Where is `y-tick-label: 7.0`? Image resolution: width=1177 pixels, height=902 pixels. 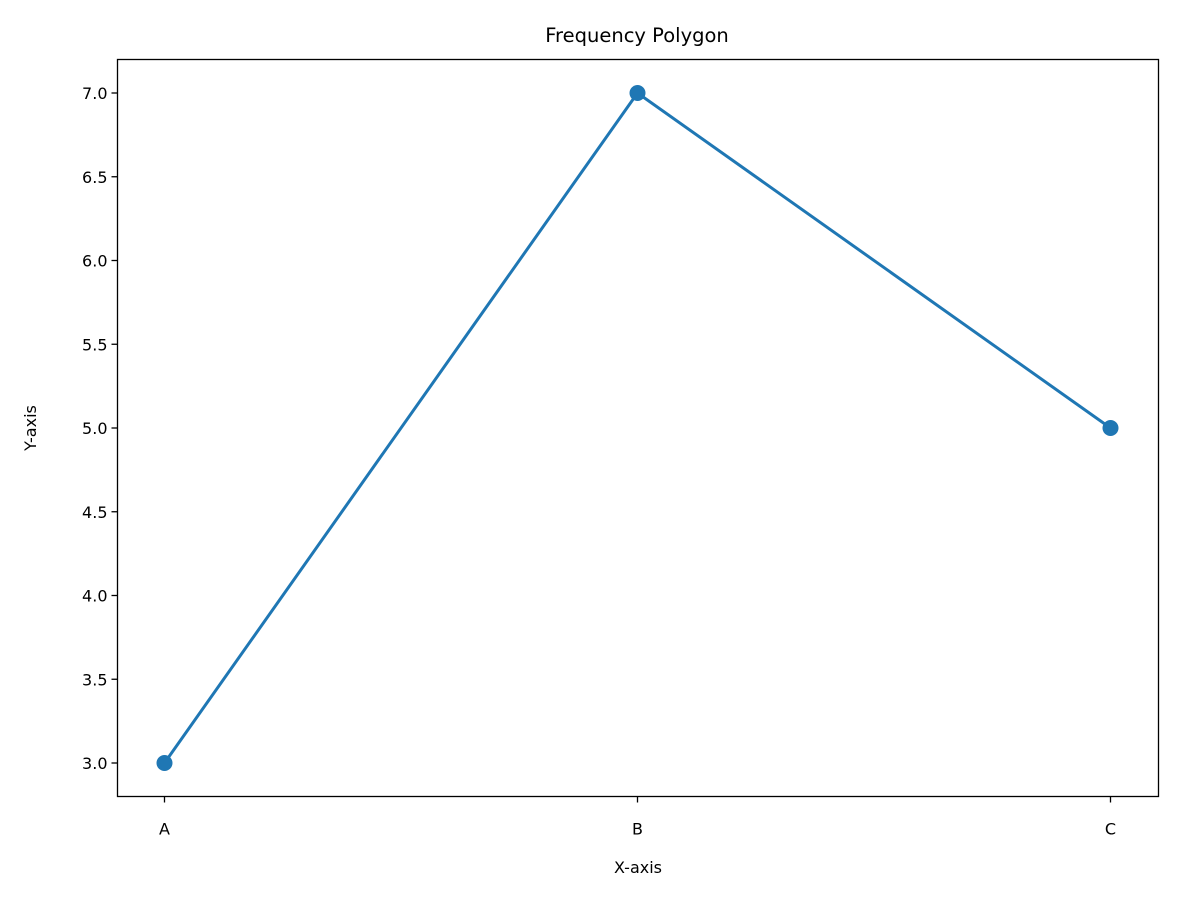
y-tick-label: 7.0 is located at coordinates (94, 93).